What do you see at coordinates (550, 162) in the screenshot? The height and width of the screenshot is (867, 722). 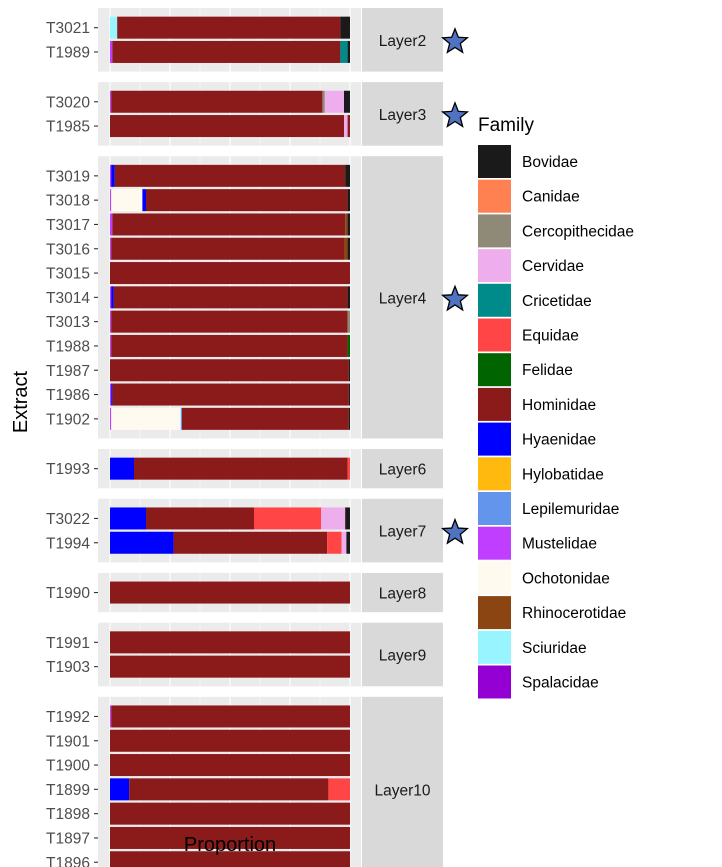 I see `legend-label: Bovidae` at bounding box center [550, 162].